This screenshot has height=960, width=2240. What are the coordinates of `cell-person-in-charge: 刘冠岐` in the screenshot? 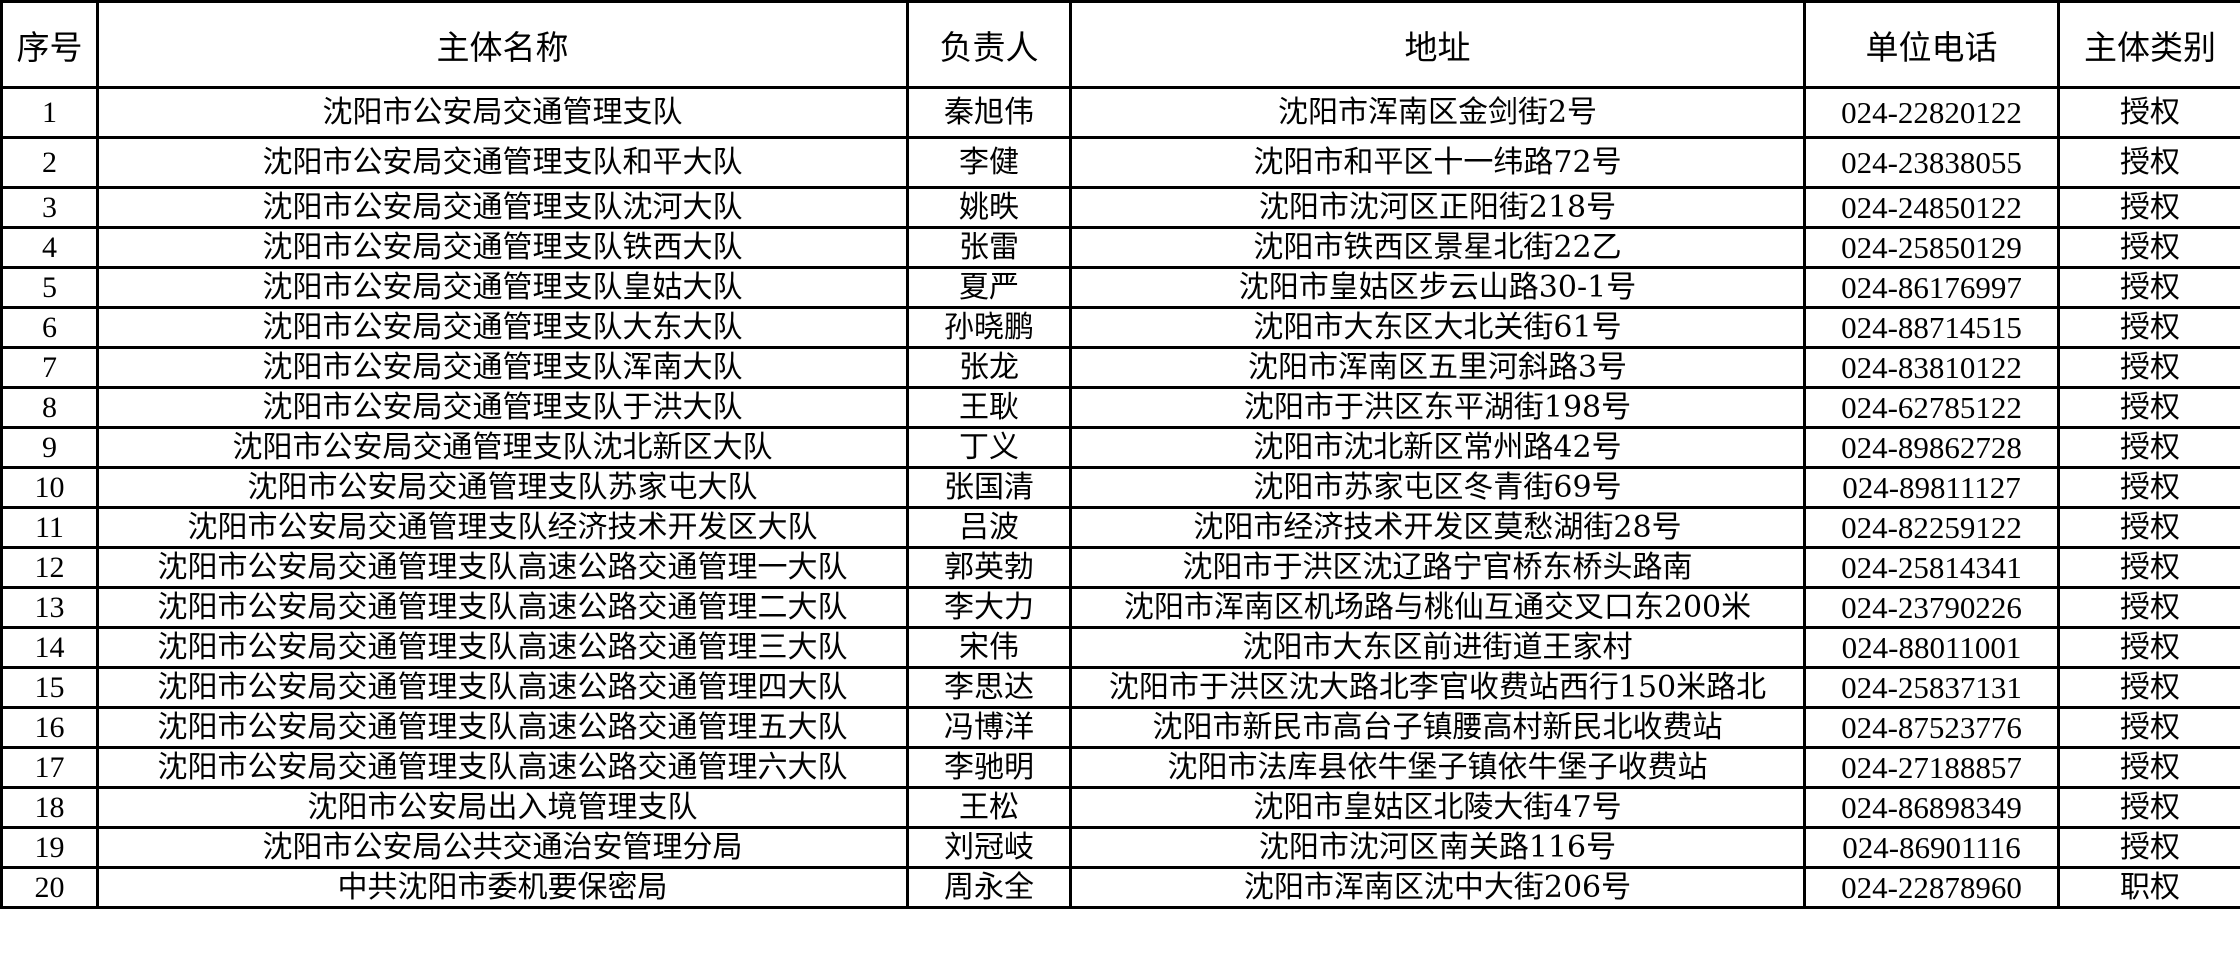 It's located at (989, 847).